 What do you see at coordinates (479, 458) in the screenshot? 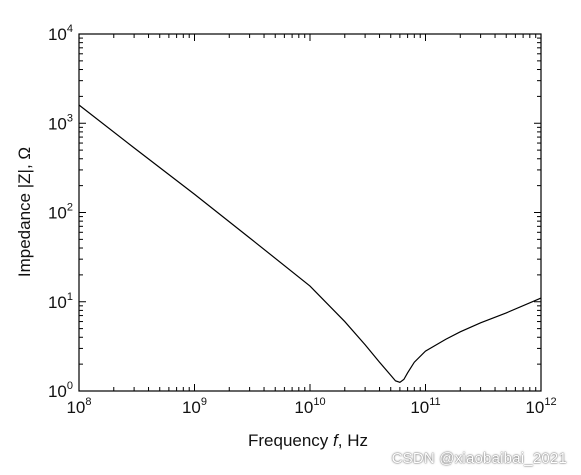
I see `watermark: CSDN @xiaobaibai_2021` at bounding box center [479, 458].